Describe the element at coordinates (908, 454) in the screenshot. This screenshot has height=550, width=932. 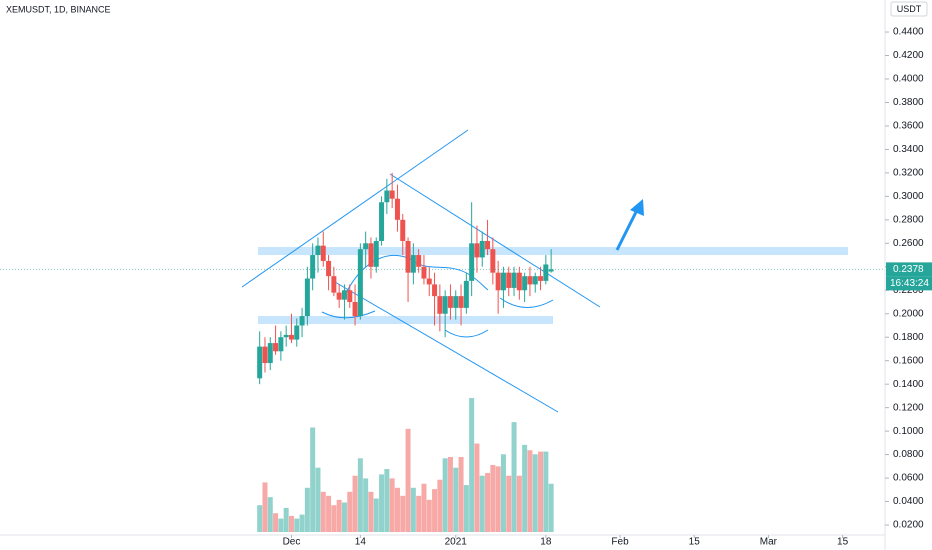
I see `y-tick-label: 0.0800` at that location.